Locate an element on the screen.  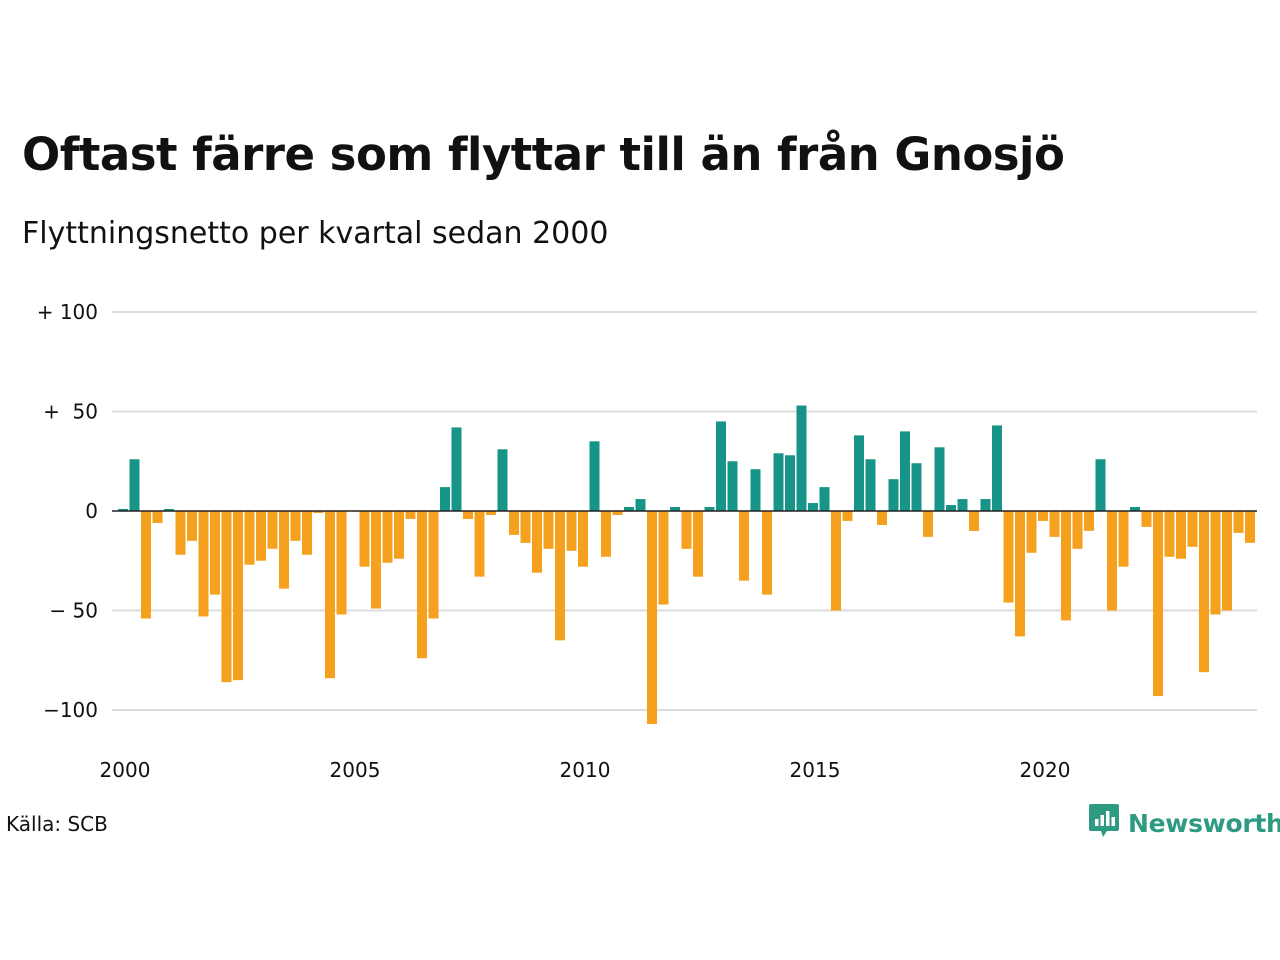
x-tick-label: 2020 is located at coordinates (1045, 770).